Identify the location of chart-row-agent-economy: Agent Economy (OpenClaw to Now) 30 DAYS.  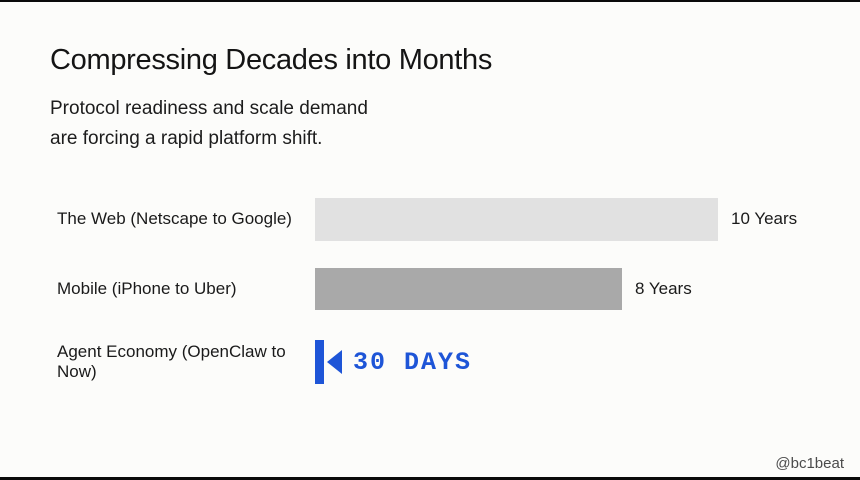
(453, 362).